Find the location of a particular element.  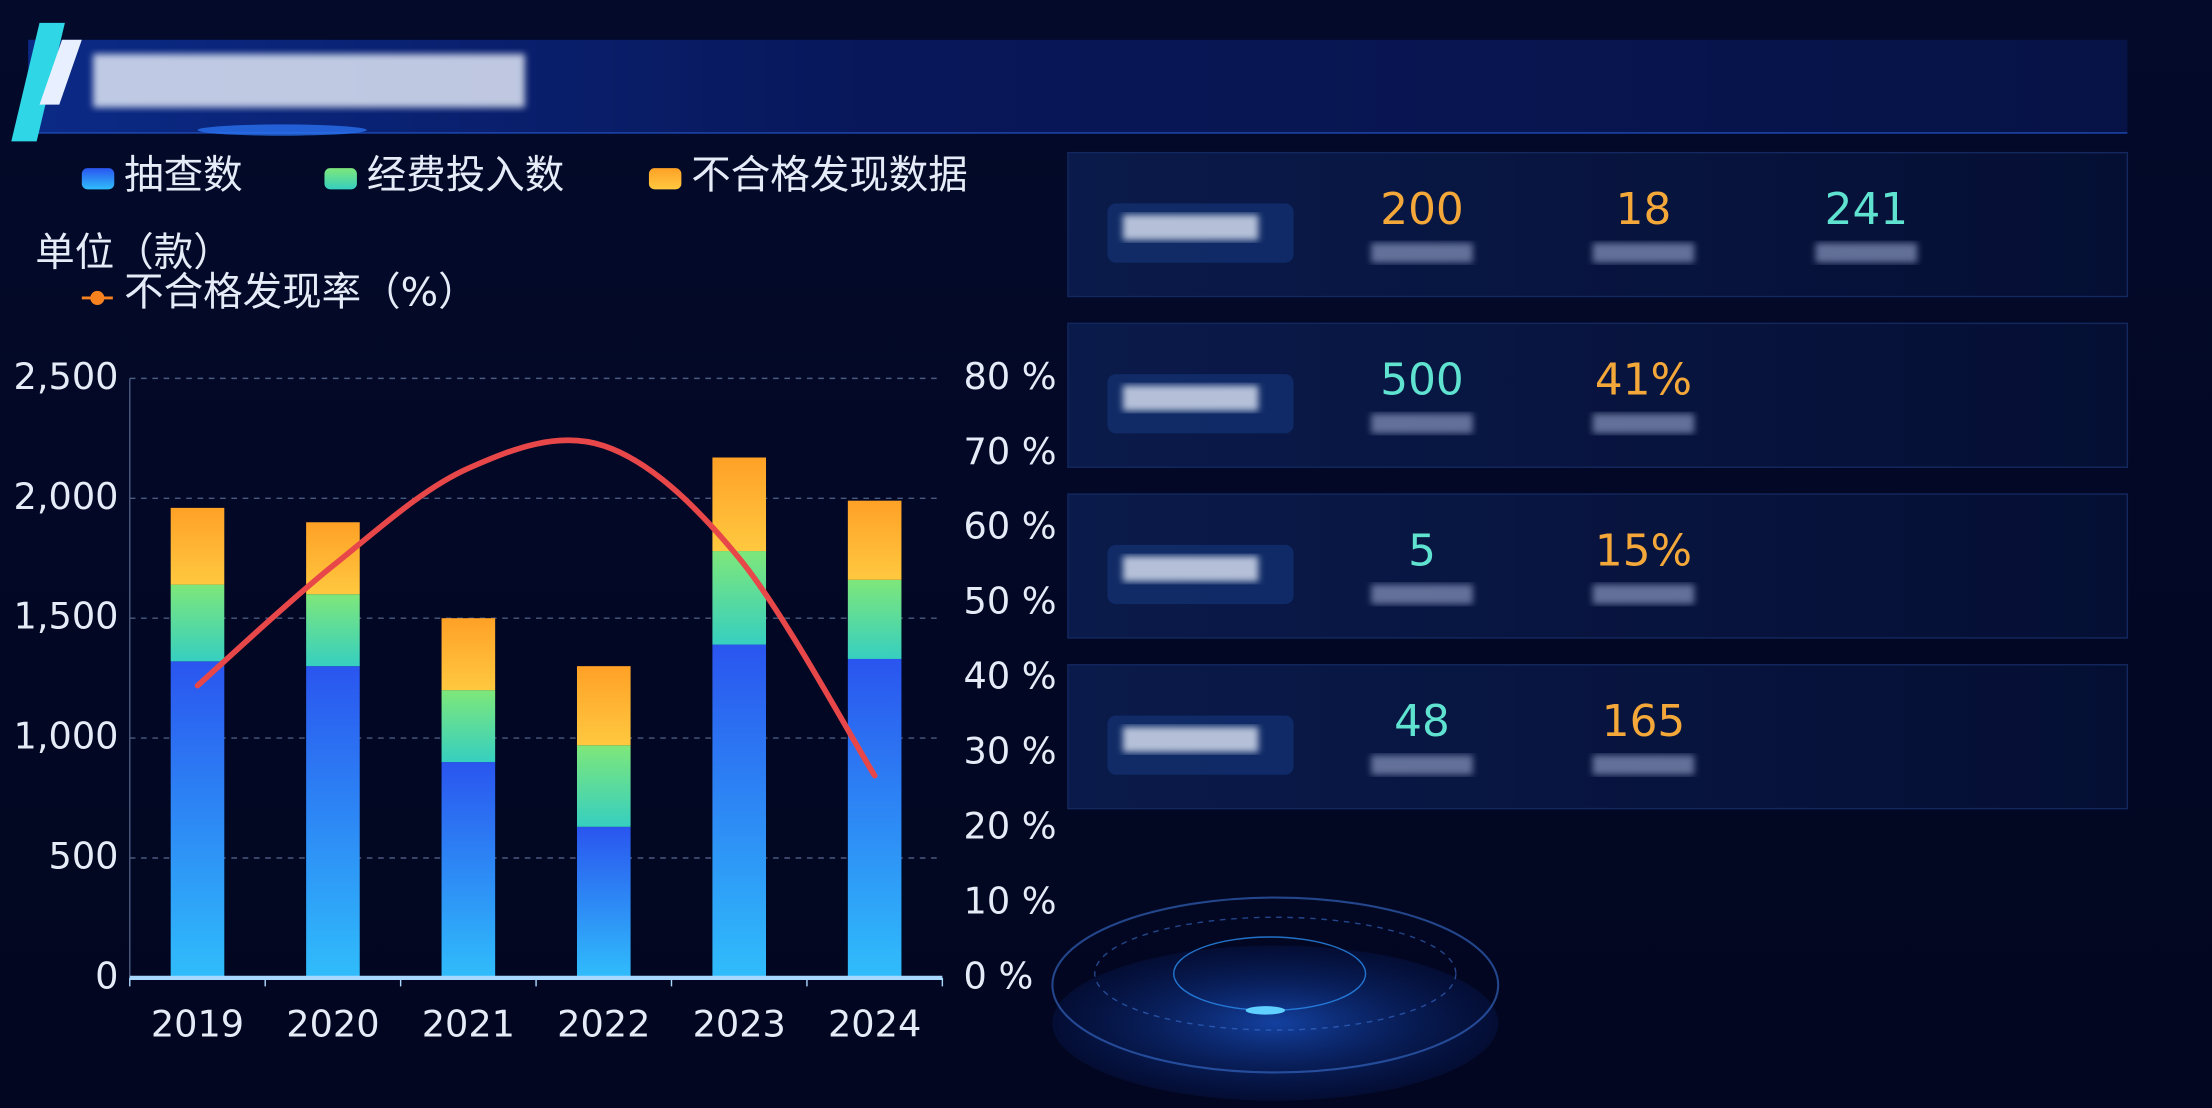

x-tick-label: 2024 is located at coordinates (874, 1023).